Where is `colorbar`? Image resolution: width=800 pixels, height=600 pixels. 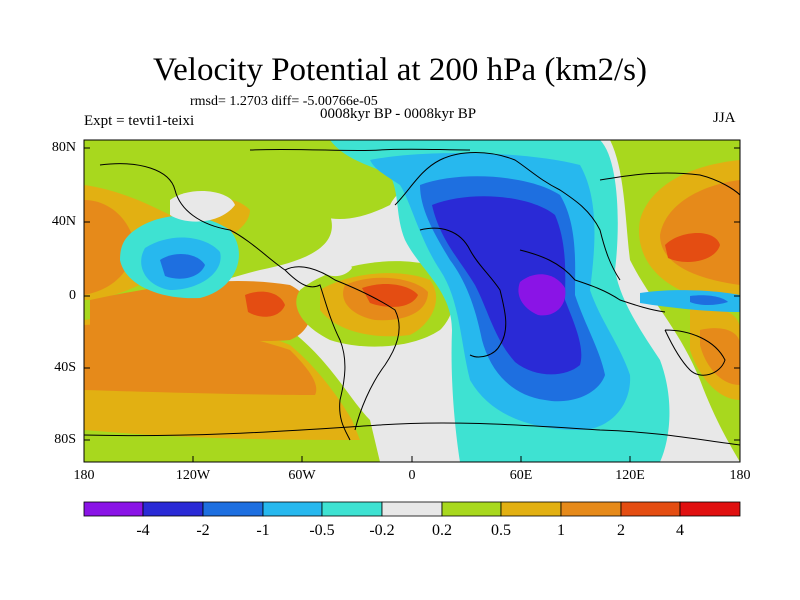
colorbar is located at coordinates (412, 509).